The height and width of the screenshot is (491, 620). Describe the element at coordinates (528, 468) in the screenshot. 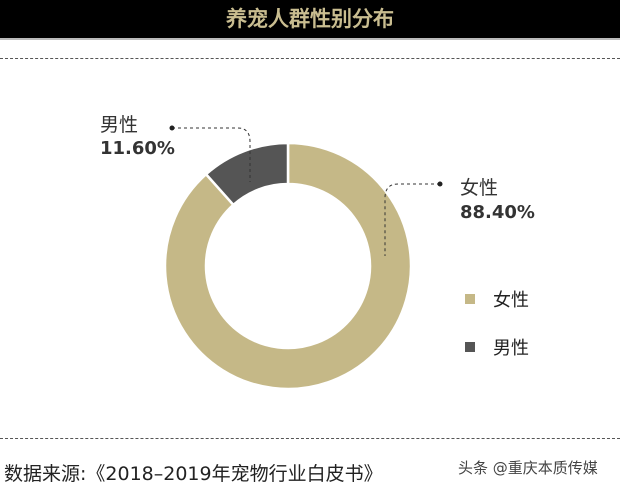

I see `watermark: 头条 @重庆本质传媒` at that location.